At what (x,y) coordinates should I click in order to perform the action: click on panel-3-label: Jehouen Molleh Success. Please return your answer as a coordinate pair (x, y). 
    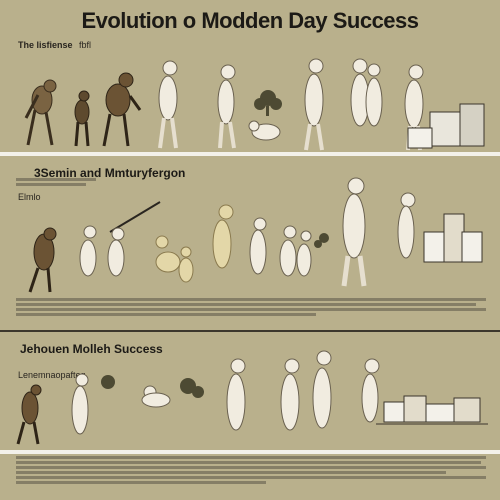
    Looking at the image, I should click on (91, 349).